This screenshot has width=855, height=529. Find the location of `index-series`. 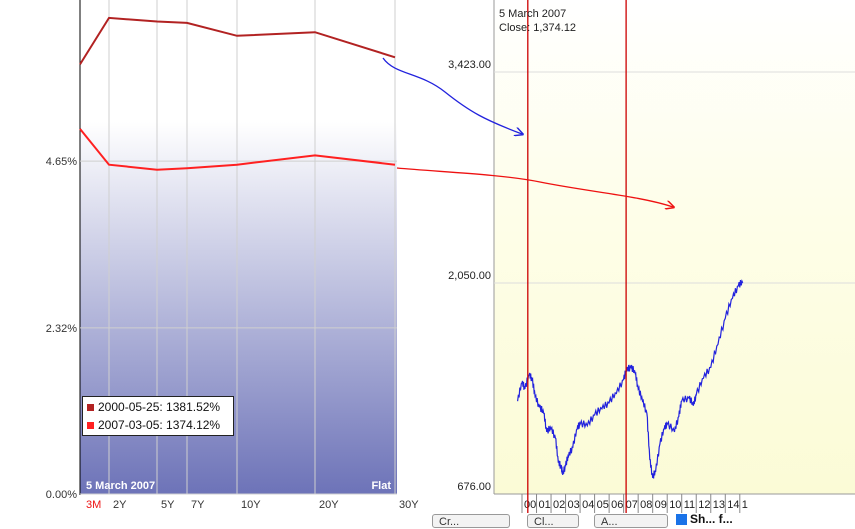

index-series is located at coordinates (630, 379).